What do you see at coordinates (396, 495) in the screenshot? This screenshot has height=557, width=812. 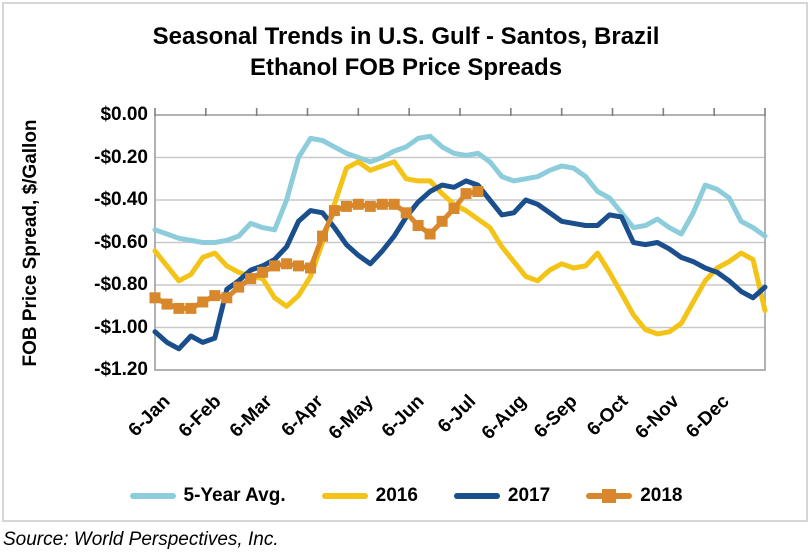 I see `legend-label: 2016` at bounding box center [396, 495].